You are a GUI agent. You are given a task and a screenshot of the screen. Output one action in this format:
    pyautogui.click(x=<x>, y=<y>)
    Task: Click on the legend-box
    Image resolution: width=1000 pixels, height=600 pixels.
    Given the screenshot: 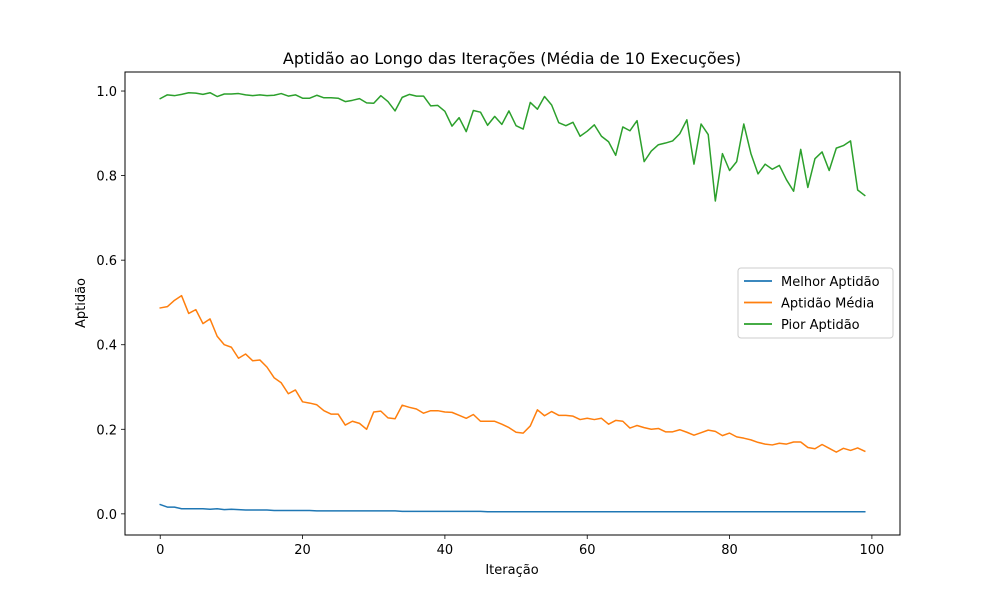 What is the action you would take?
    pyautogui.click(x=815, y=303)
    